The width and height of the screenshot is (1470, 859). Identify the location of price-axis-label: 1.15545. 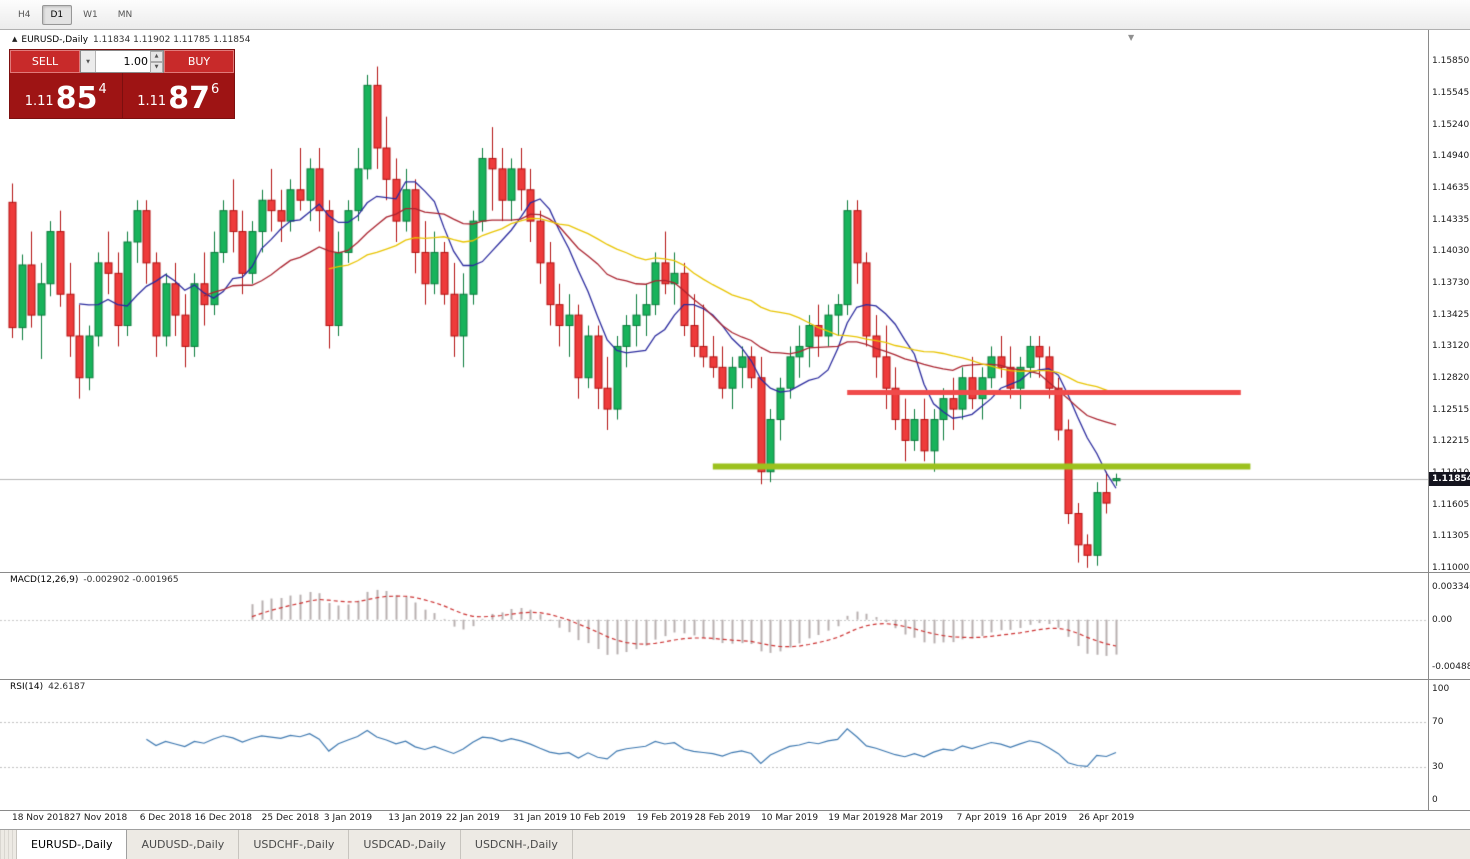
(1451, 93).